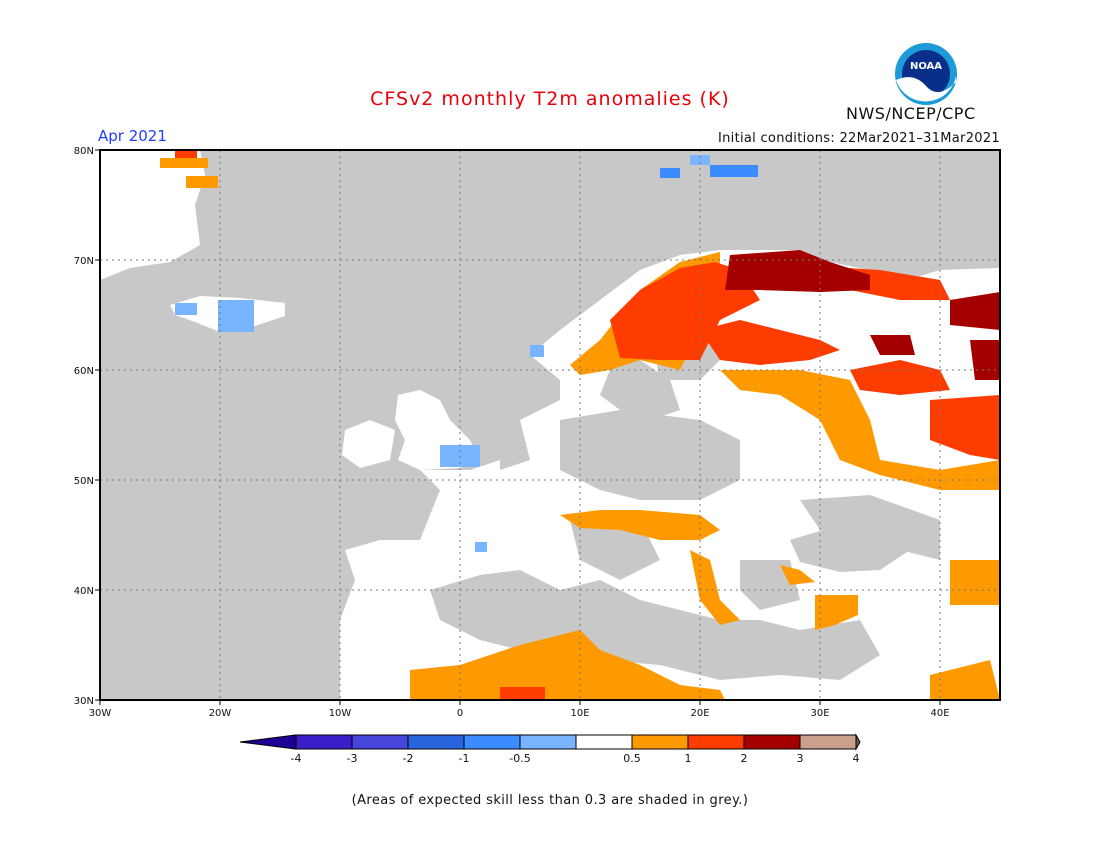 The width and height of the screenshot is (1100, 850). I want to click on alps-orange, so click(640, 525).